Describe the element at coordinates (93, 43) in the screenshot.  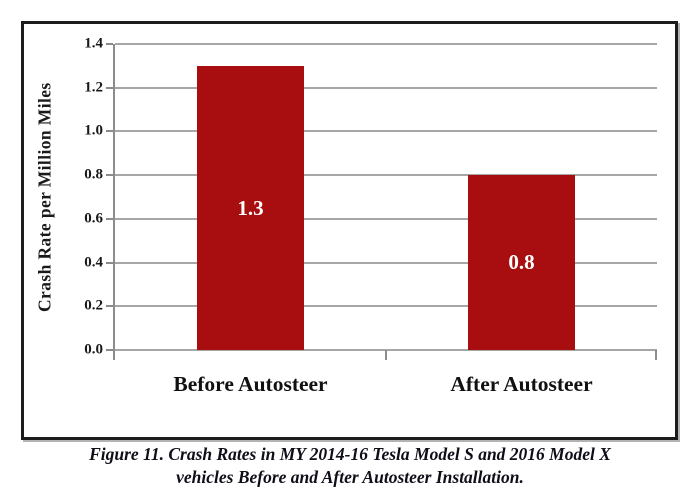
I see `y-tick-label: 1.4` at that location.